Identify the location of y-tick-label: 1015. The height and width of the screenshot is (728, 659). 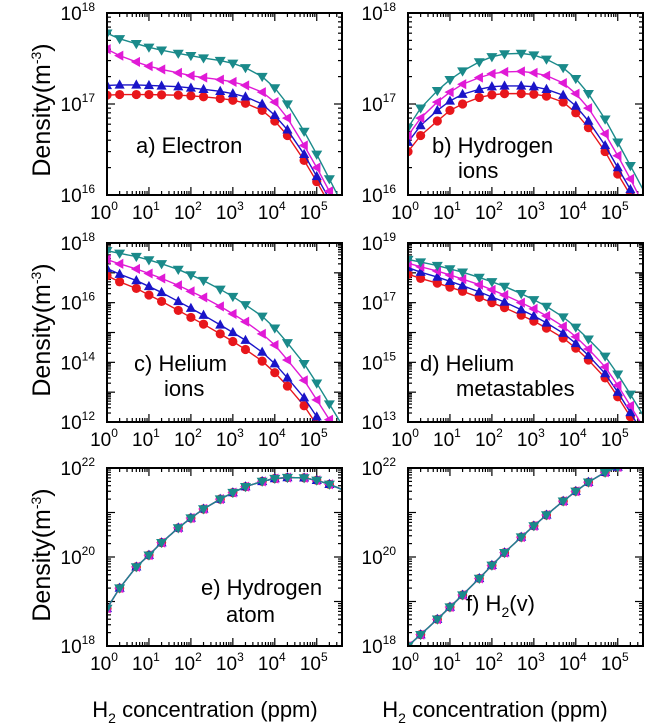
(379, 361).